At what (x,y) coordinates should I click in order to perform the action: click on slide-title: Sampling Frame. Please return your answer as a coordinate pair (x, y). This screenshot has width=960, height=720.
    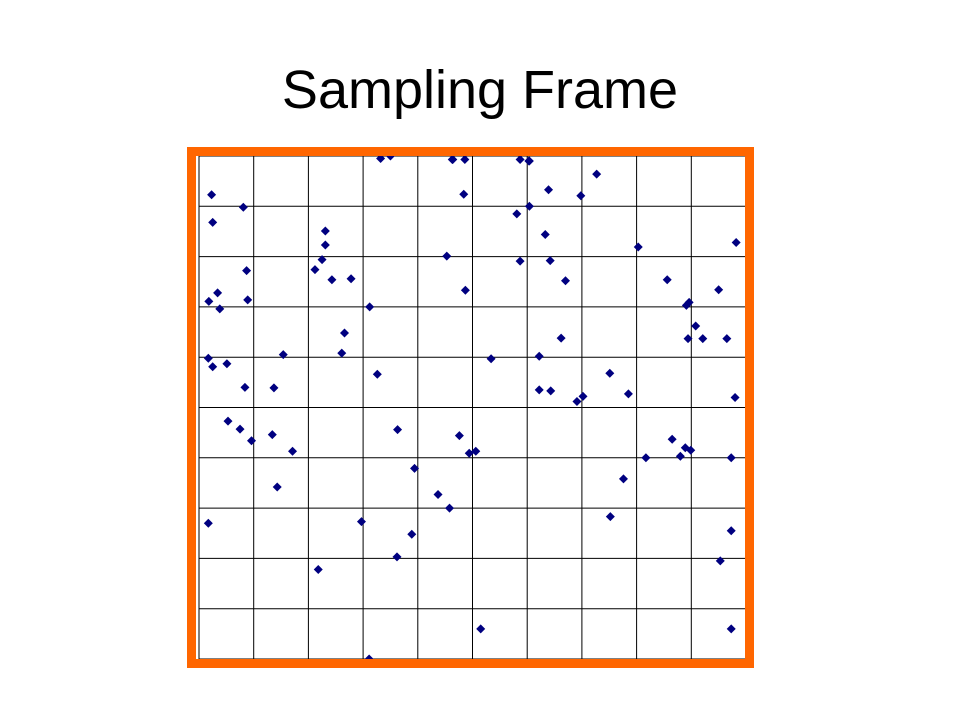
    Looking at the image, I should click on (480, 90).